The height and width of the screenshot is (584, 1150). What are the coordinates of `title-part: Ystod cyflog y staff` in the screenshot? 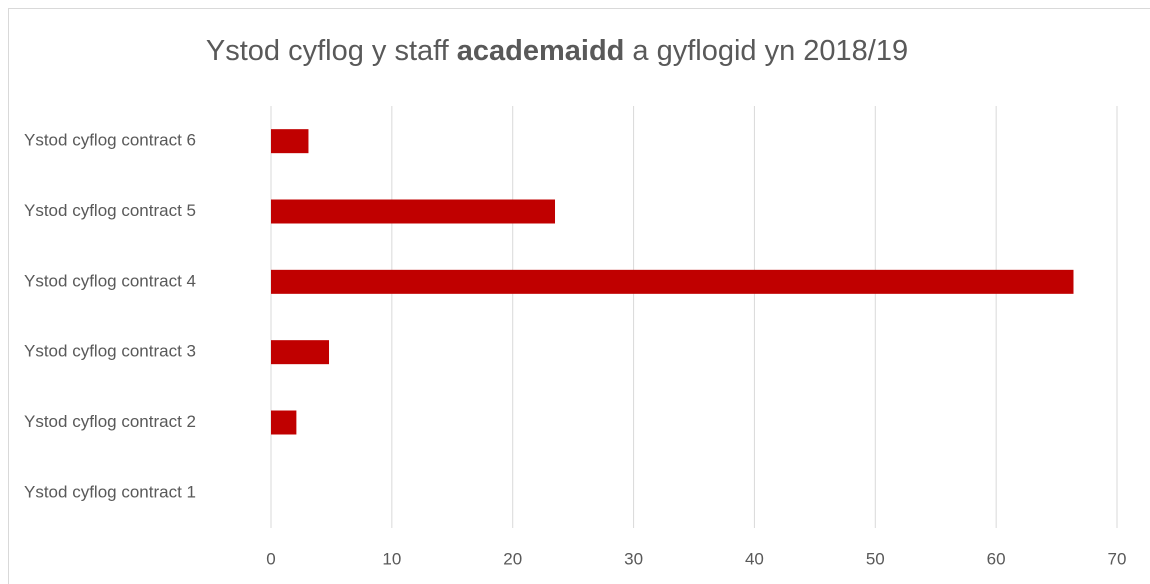 It's located at (328, 51).